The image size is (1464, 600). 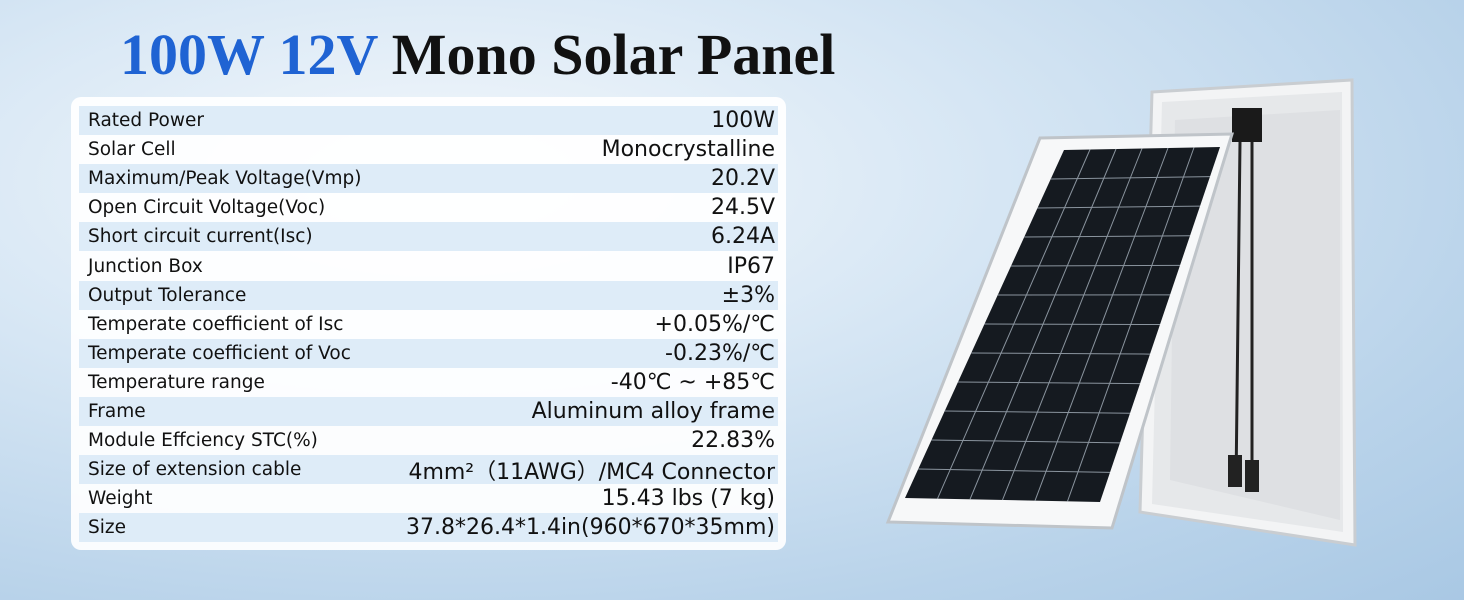 What do you see at coordinates (428, 237) in the screenshot?
I see `spec-row: Short circuit current(Isc) 6.24A` at bounding box center [428, 237].